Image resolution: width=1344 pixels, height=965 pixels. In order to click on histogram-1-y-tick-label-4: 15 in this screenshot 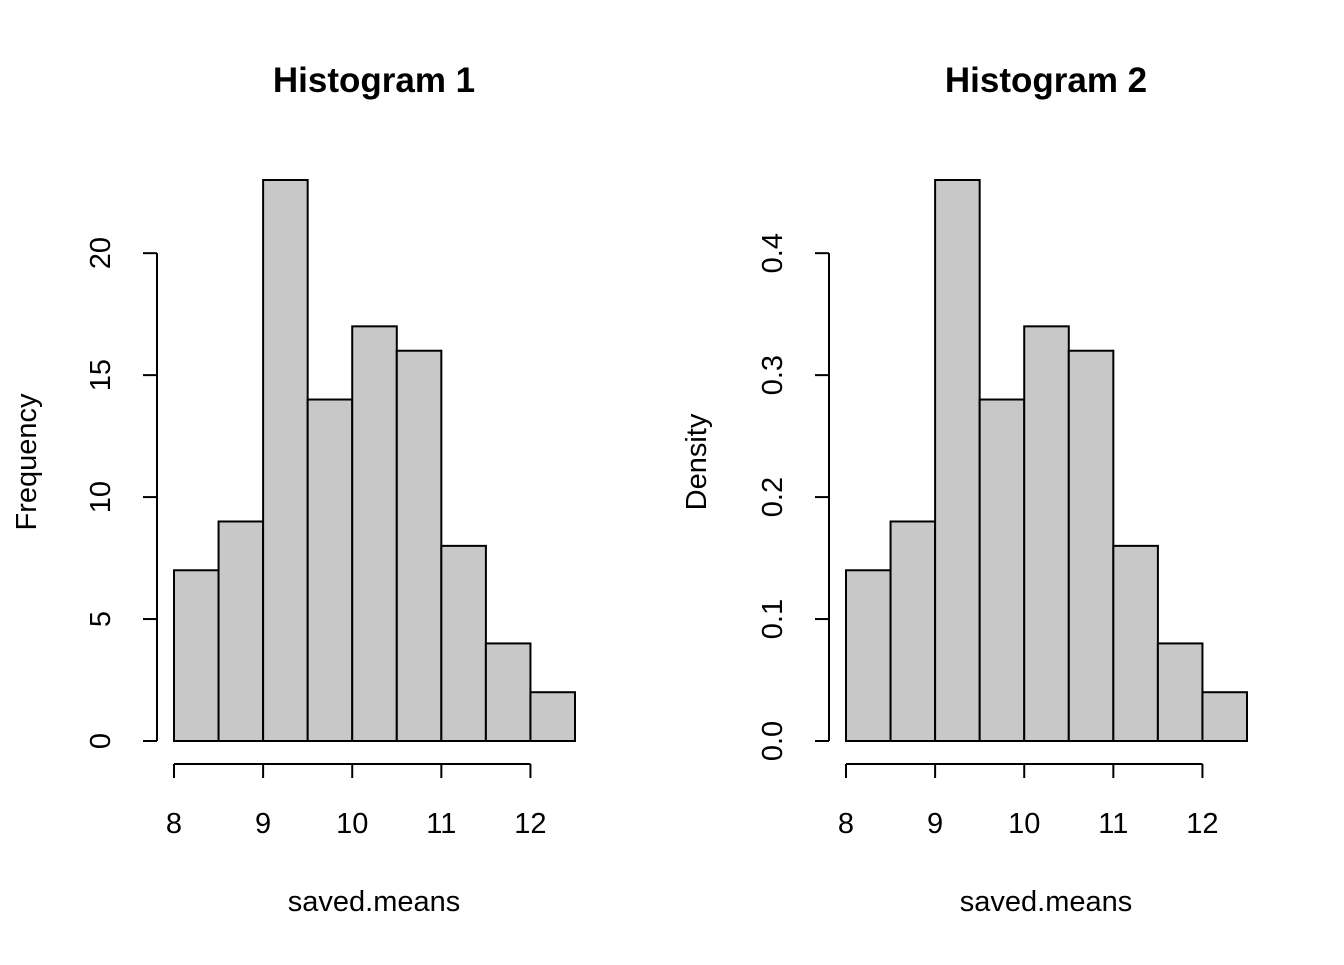, I will do `click(101, 375)`.